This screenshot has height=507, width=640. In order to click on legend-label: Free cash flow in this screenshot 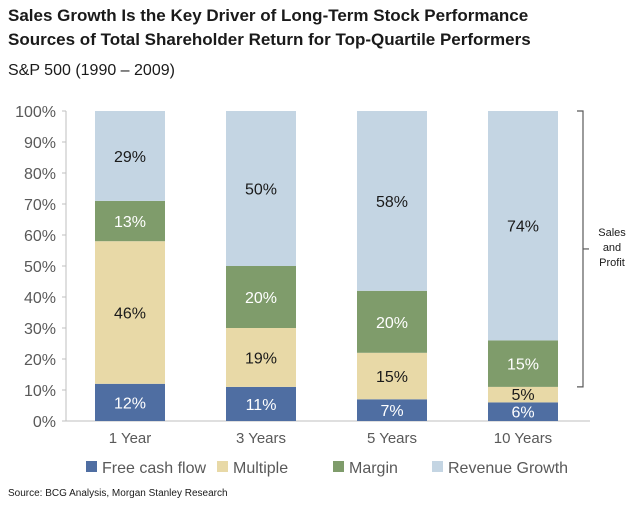, I will do `click(154, 468)`.